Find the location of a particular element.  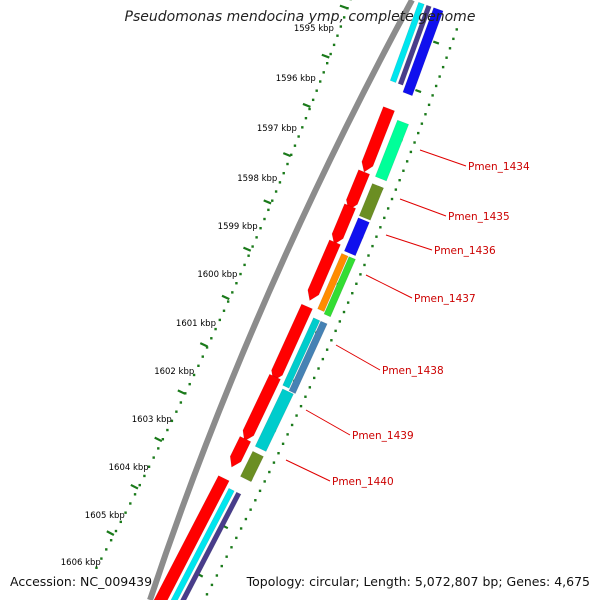

kbp-label: 1597 kbp is located at coordinates (277, 129).